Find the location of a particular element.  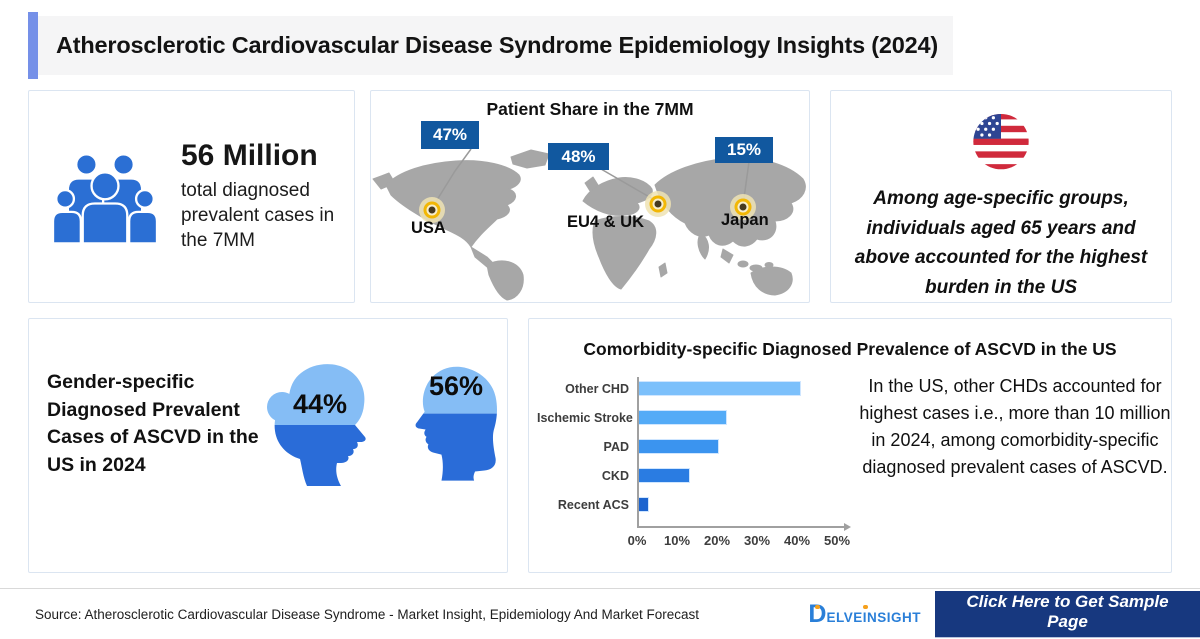

x-axis-tick: 50% is located at coordinates (837, 540).